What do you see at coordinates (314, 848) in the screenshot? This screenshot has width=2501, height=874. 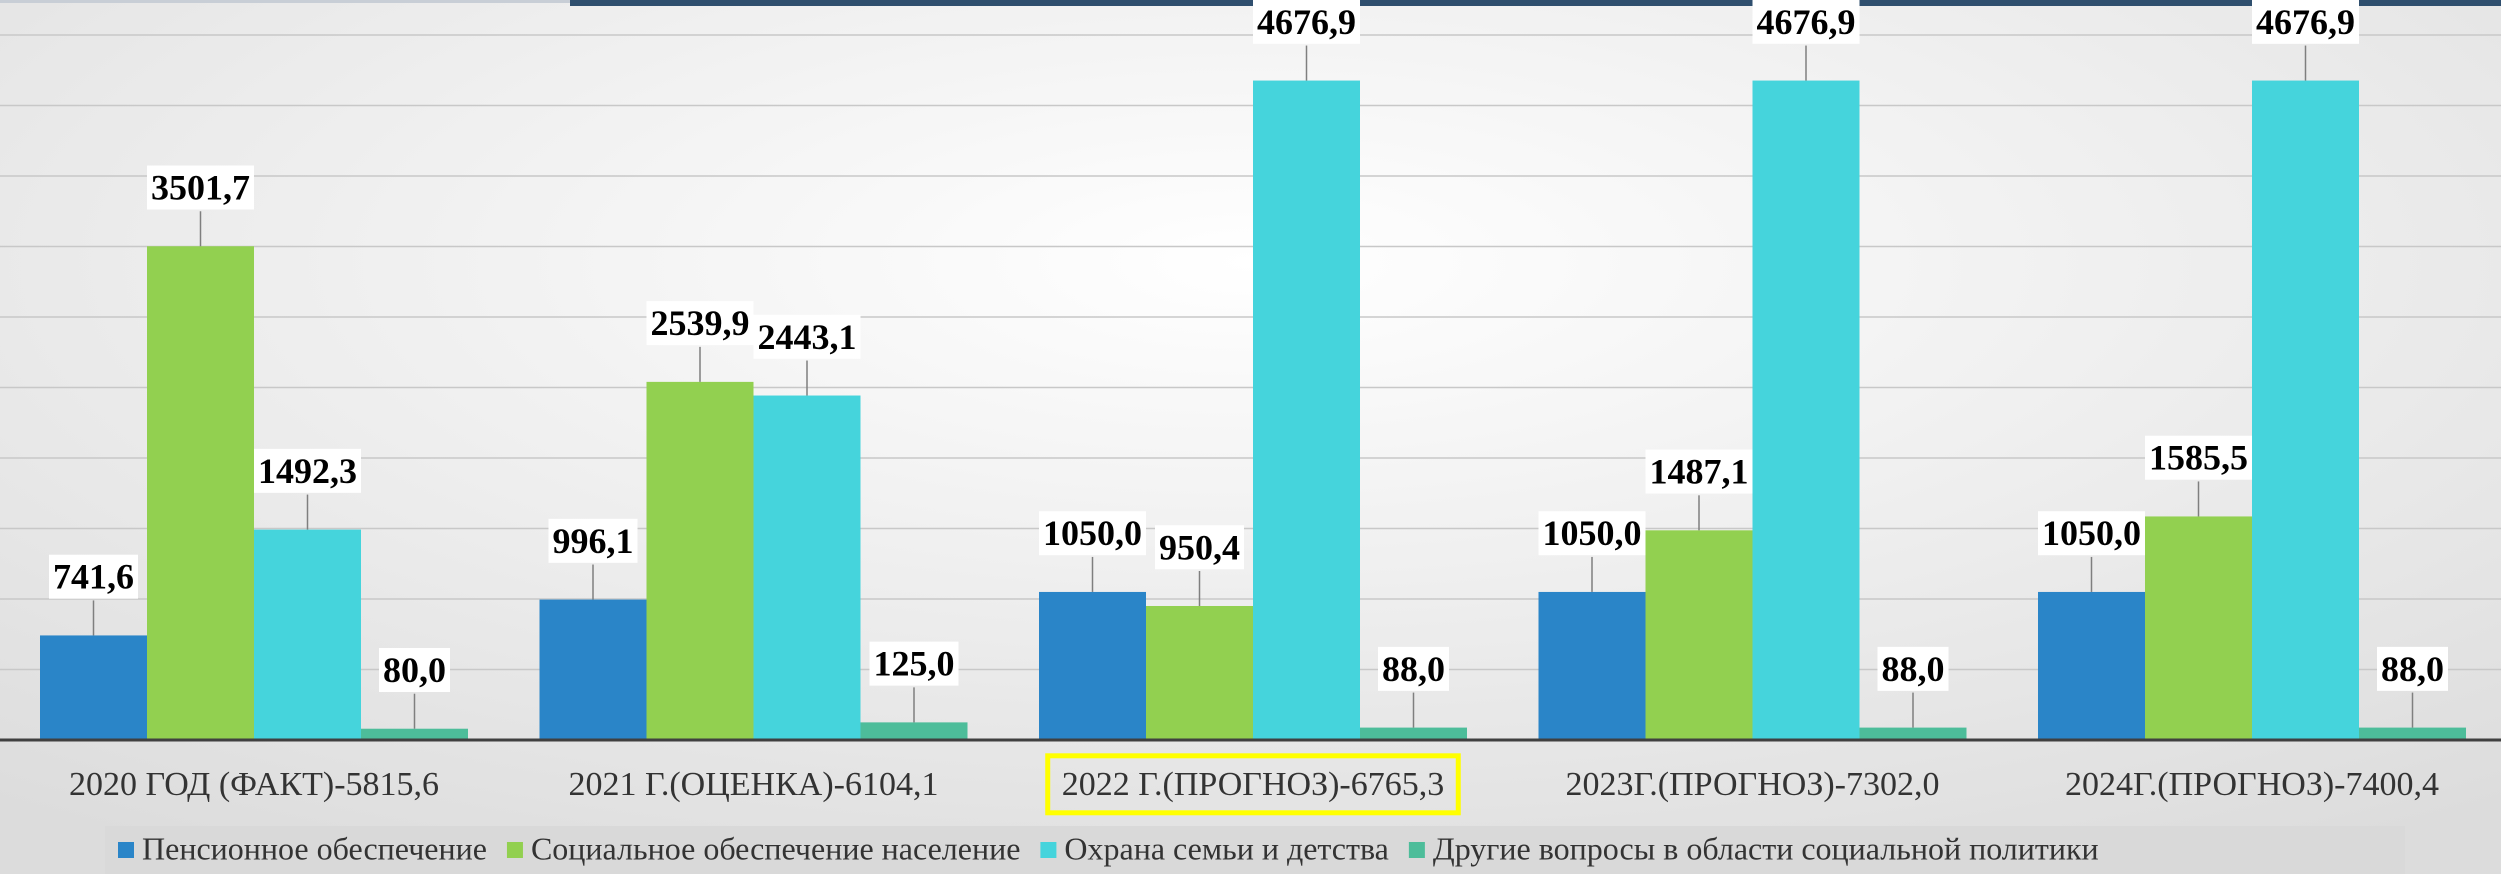 I see `legend-label: Пенсионное обеспечение` at bounding box center [314, 848].